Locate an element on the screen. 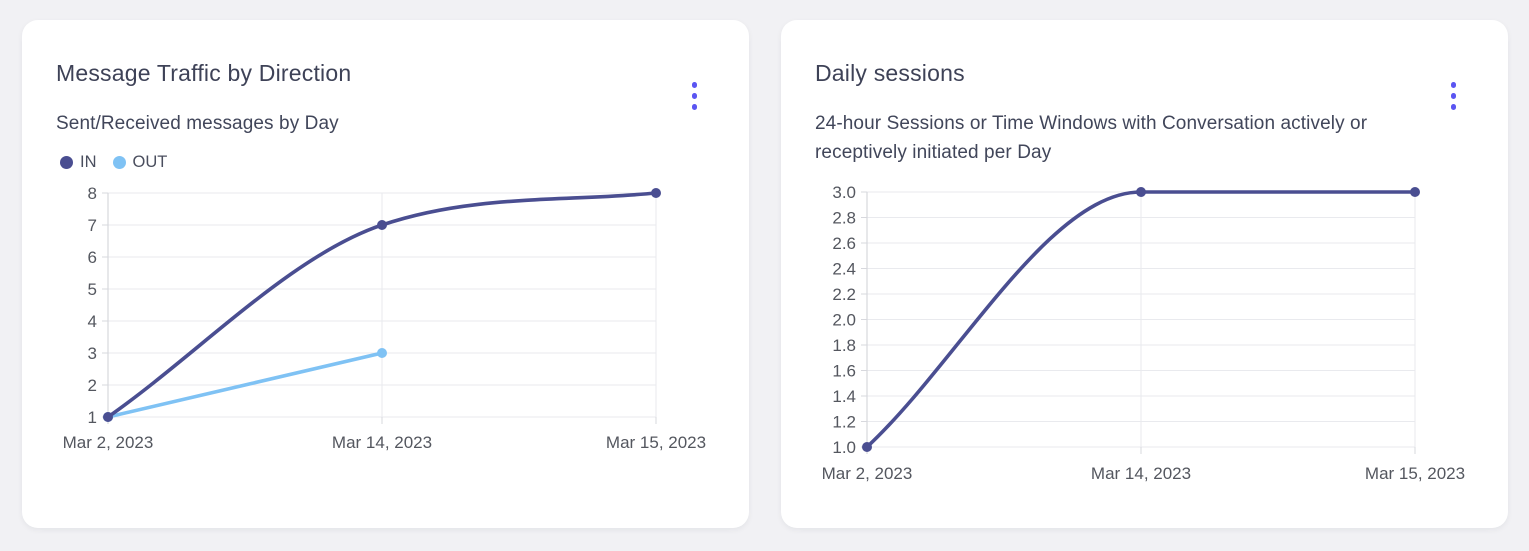 This screenshot has height=551, width=1529. svg-text: 2 is located at coordinates (92, 385).